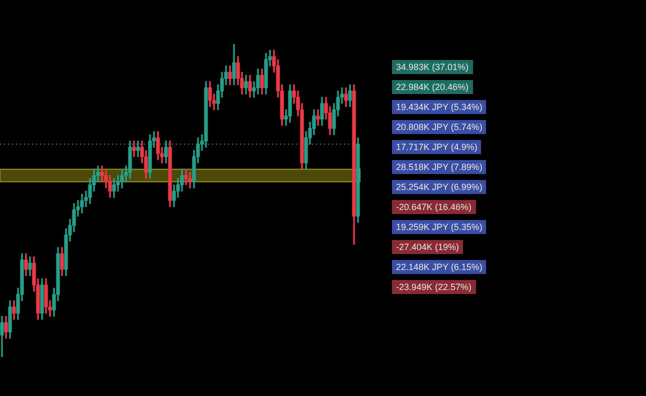 The width and height of the screenshot is (646, 396). Describe the element at coordinates (432, 67) in the screenshot. I see `text: 34.983K (37.01%)` at that location.